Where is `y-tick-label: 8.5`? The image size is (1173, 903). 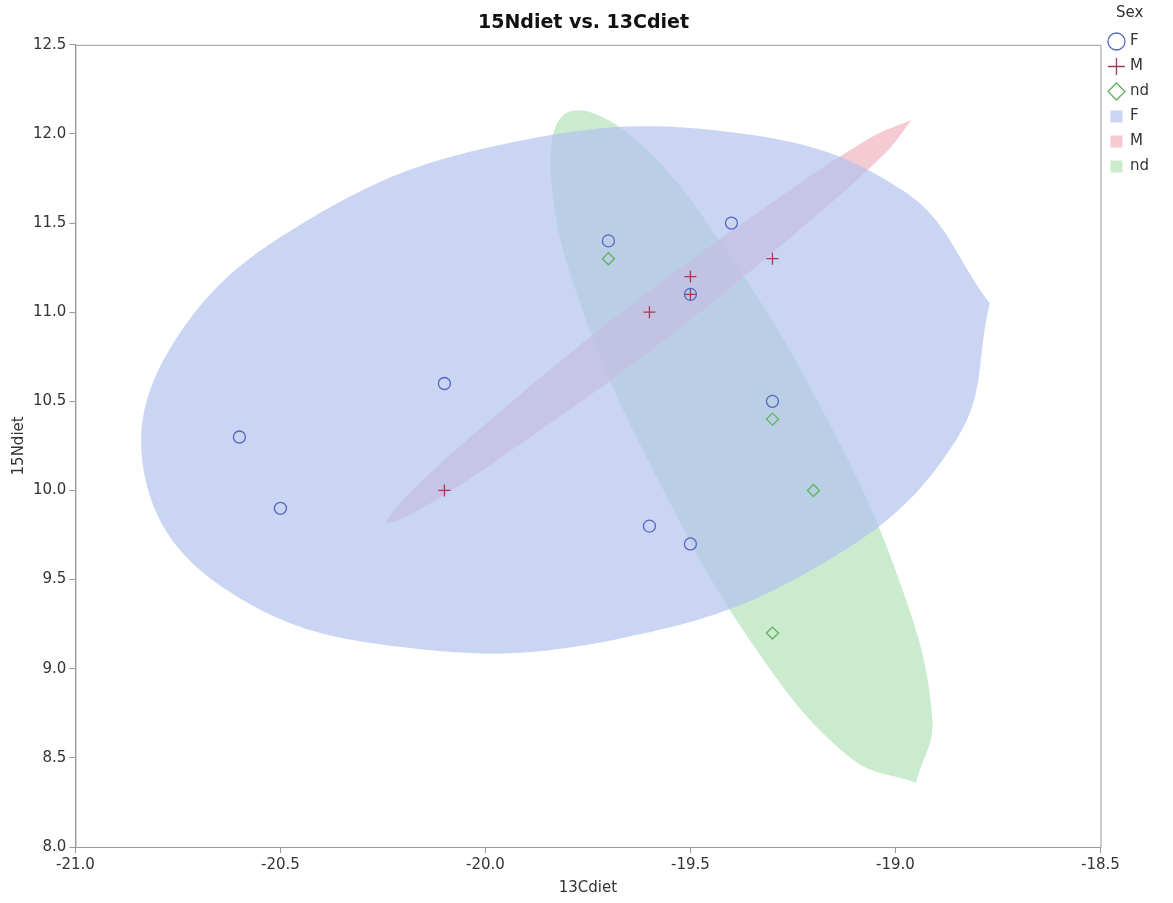
y-tick-label: 8.5 is located at coordinates (54, 756).